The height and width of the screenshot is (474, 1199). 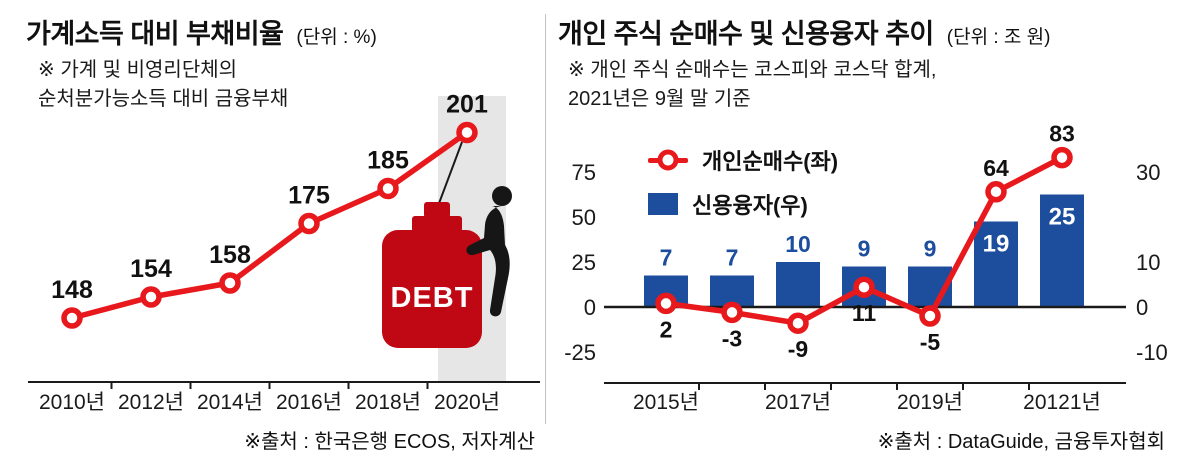 What do you see at coordinates (163, 85) in the screenshot?
I see `left-chart-notes: ※ 가계 및 비영리단체의 순처분가능소득 대비 금융부채` at bounding box center [163, 85].